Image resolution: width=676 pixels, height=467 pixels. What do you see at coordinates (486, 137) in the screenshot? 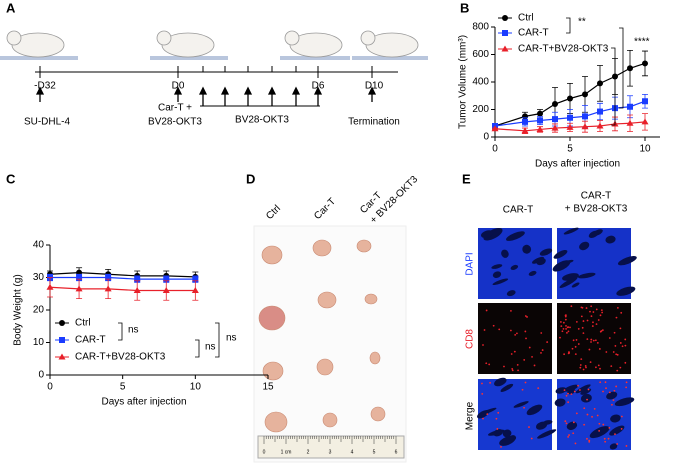
I see `y-tick-label: 0` at bounding box center [486, 137].